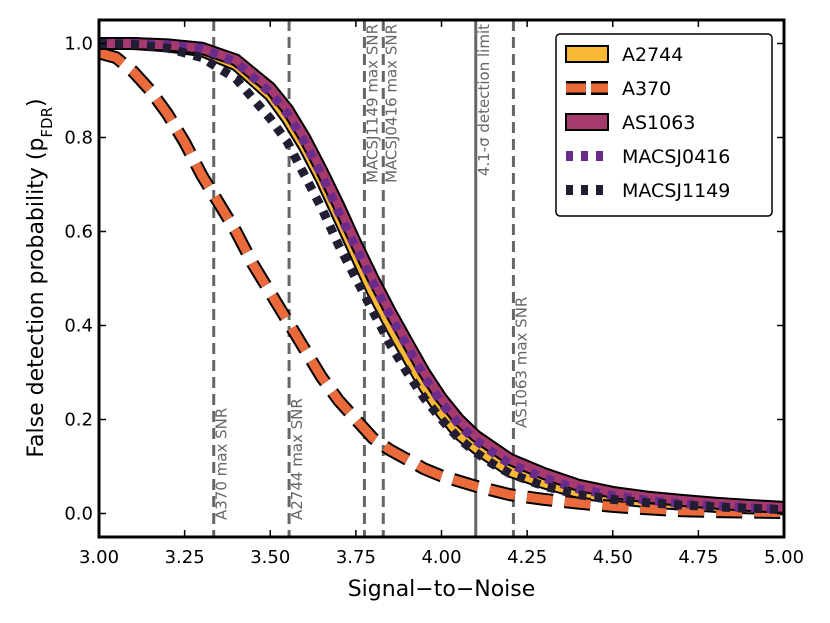 The image size is (830, 623). I want to click on y-tick-label-3: 0.6, so click(78, 232).